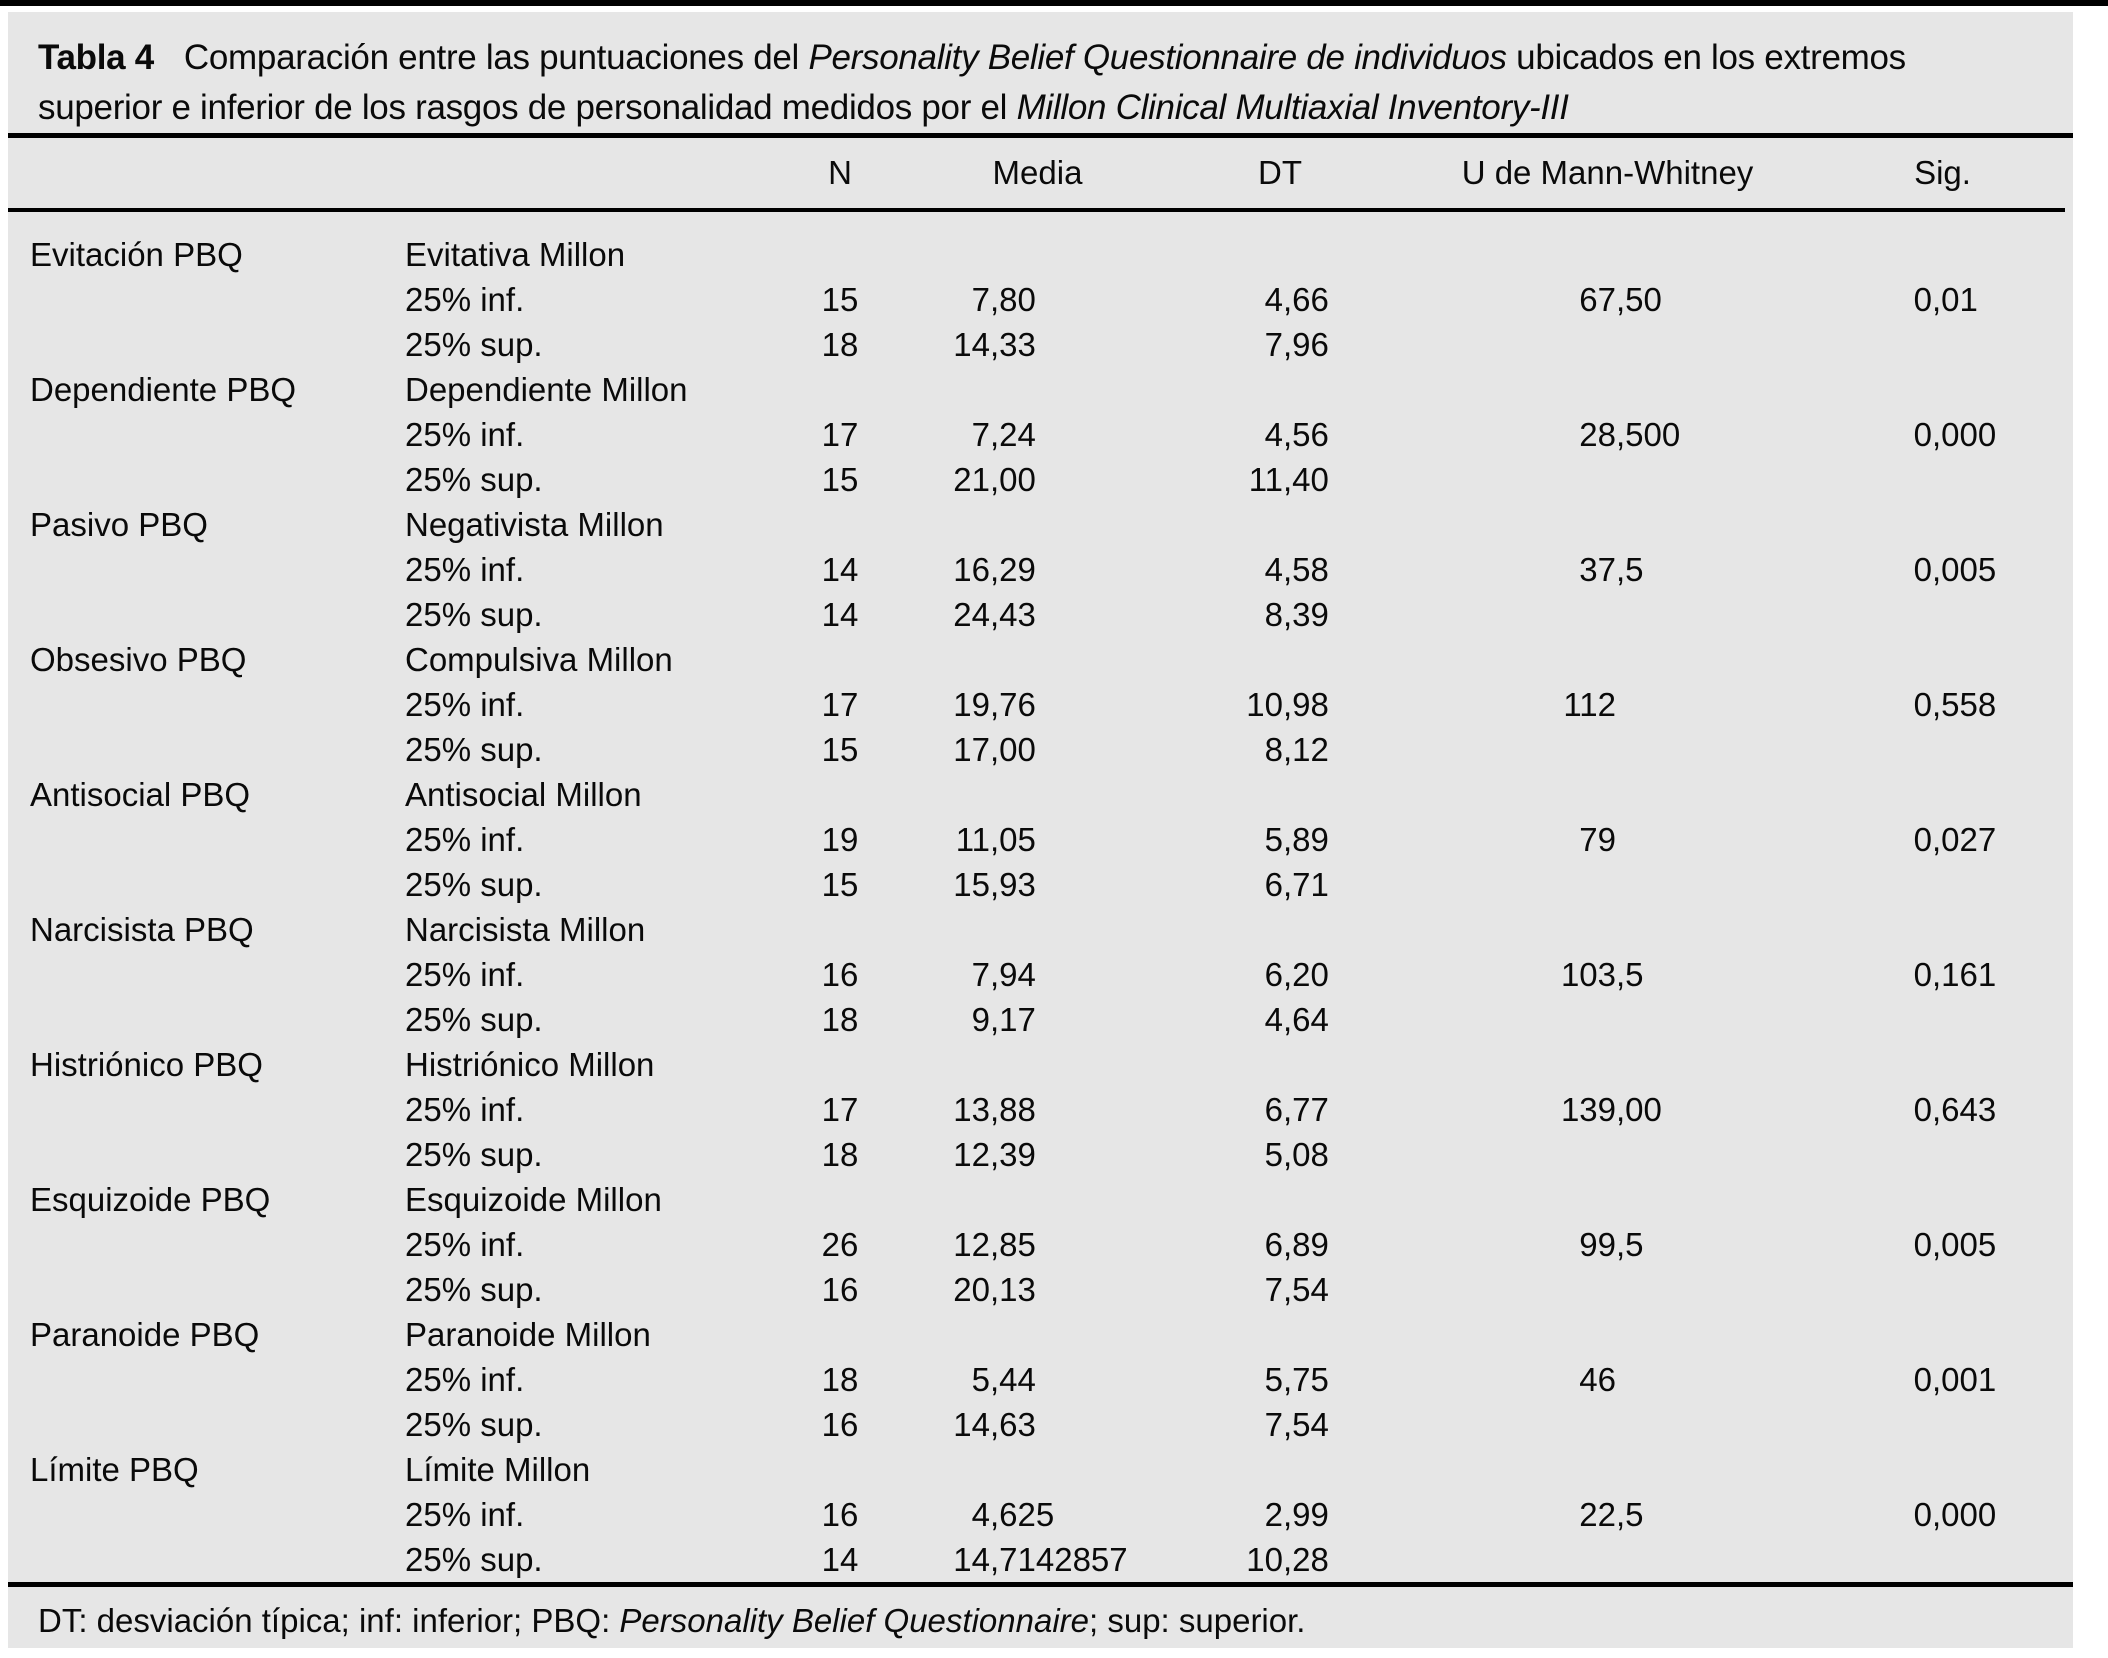 The image size is (2108, 1658). I want to click on rule-below-caption, so click(1040, 135).